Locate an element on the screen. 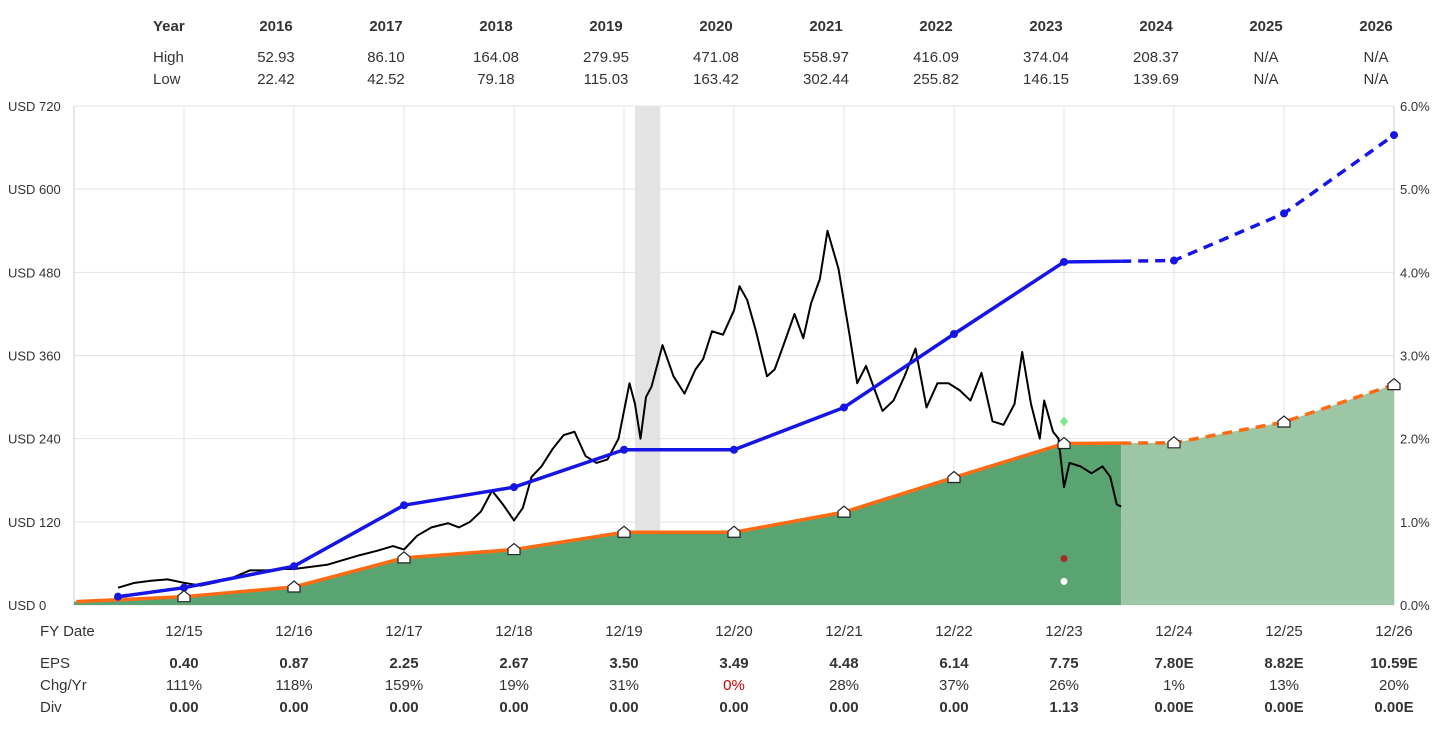 This screenshot has width=1456, height=732. eps-cell: 0.40 is located at coordinates (183, 663).